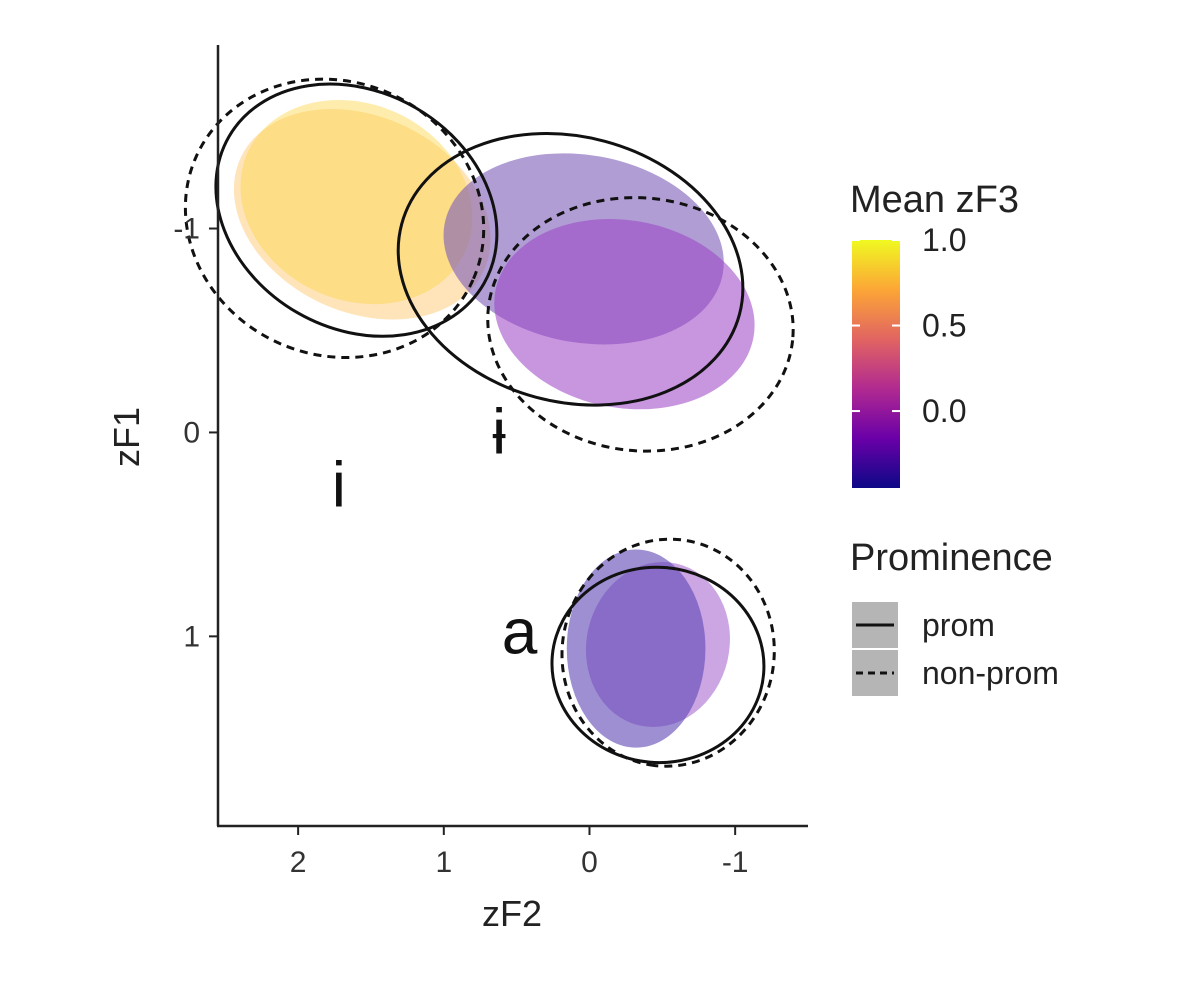  I want to click on vowel-labels: i ɨ a, so click(435, 531).